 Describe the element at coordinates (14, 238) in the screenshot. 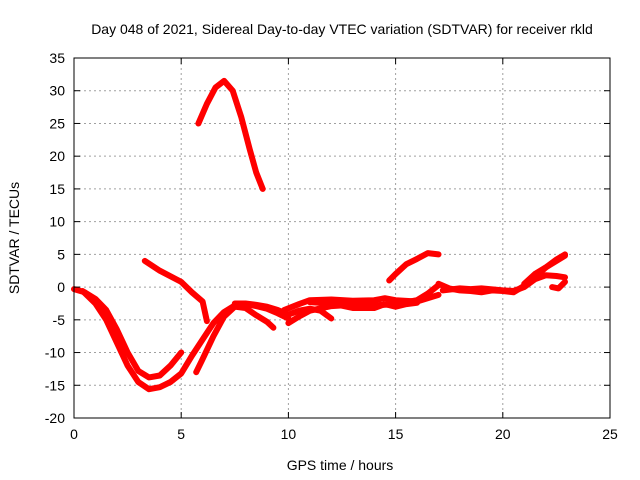

I see `y-axis-label: SDTVAR / TECUs` at that location.